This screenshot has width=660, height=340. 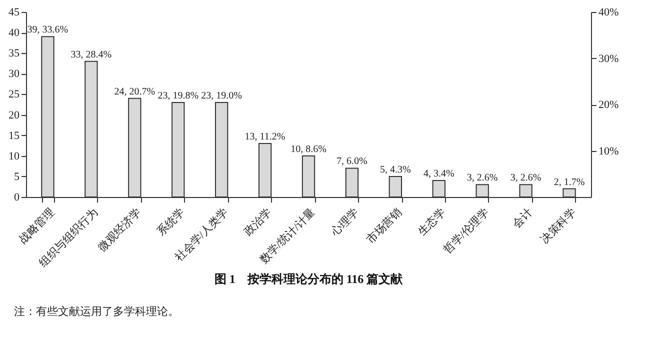 What do you see at coordinates (309, 279) in the screenshot?
I see `text: 图 1 按学科理论分布的 116 篇文献` at bounding box center [309, 279].